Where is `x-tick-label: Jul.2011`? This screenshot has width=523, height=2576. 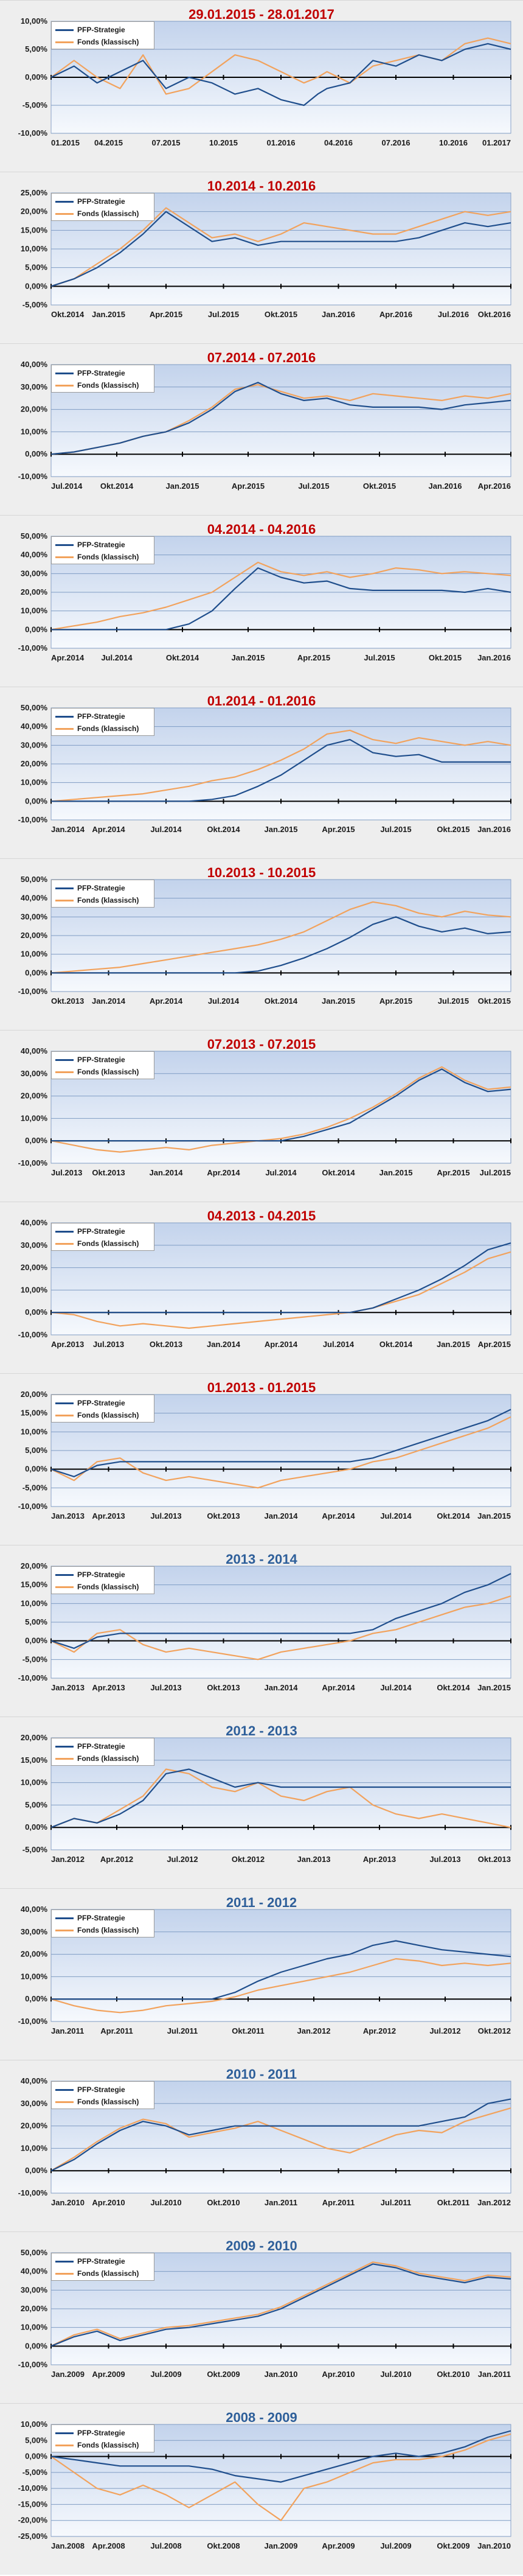 x-tick-label: Jul.2011 is located at coordinates (397, 2202).